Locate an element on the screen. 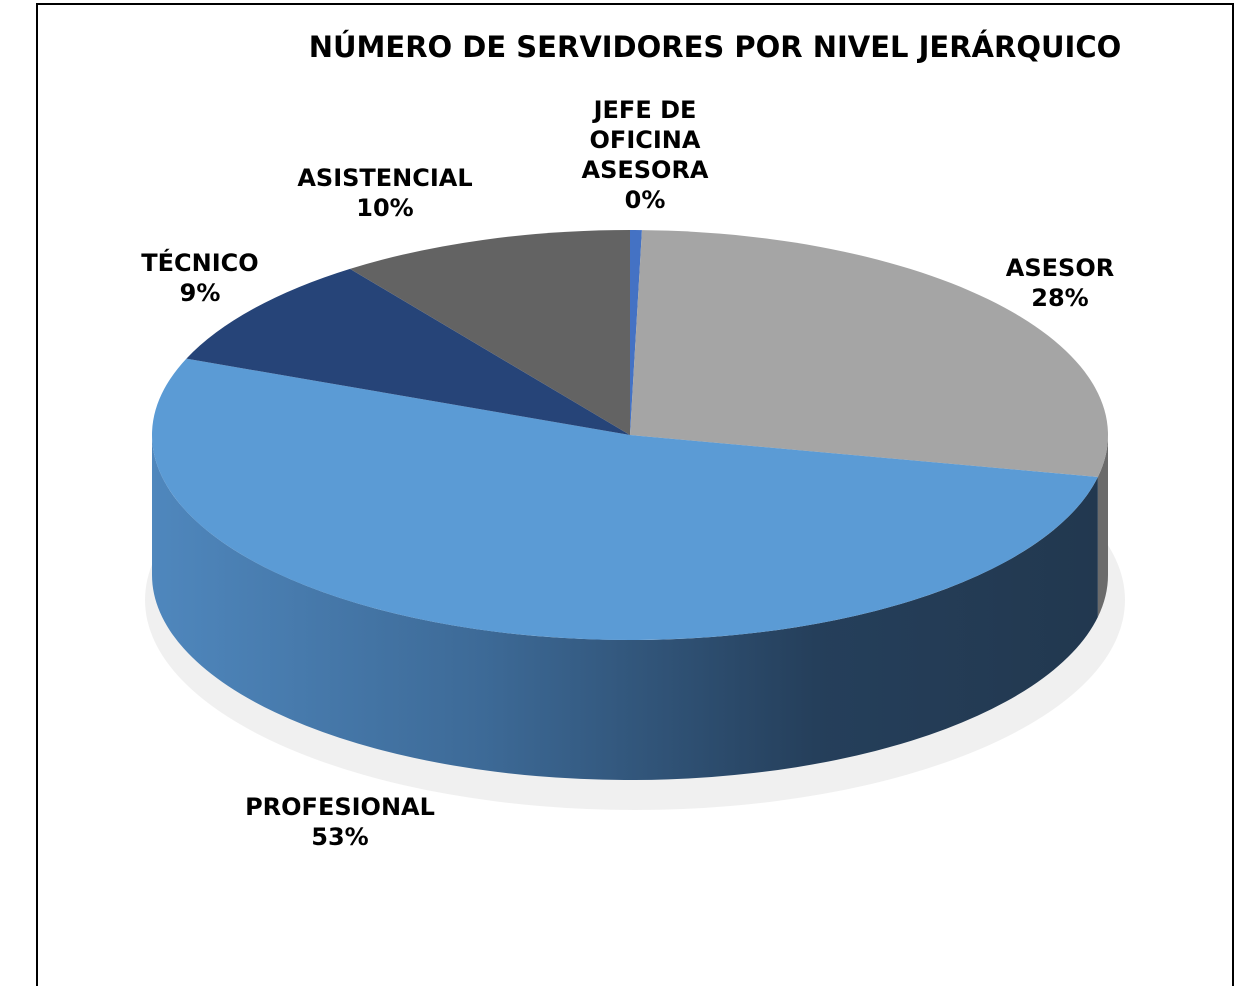 This screenshot has width=1238, height=986. data-label: TÉCNICO 9% is located at coordinates (200, 278).